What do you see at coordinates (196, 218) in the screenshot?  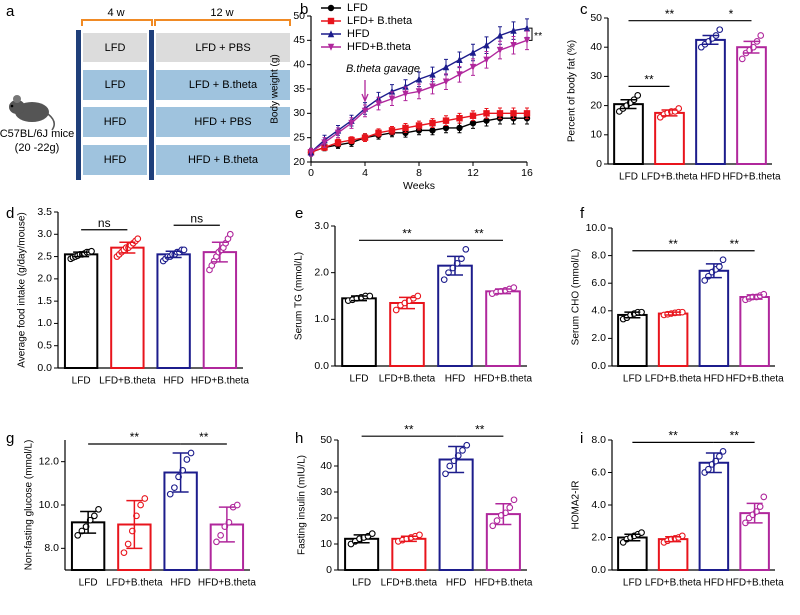 I see `significance-label: ns` at bounding box center [196, 218].